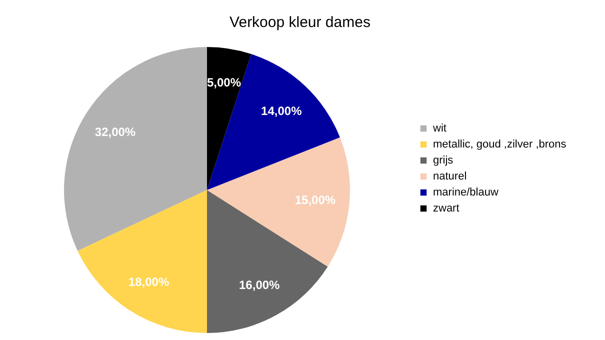 This screenshot has width=605, height=340. What do you see at coordinates (281, 111) in the screenshot?
I see `data-label: 14,00%` at bounding box center [281, 111].